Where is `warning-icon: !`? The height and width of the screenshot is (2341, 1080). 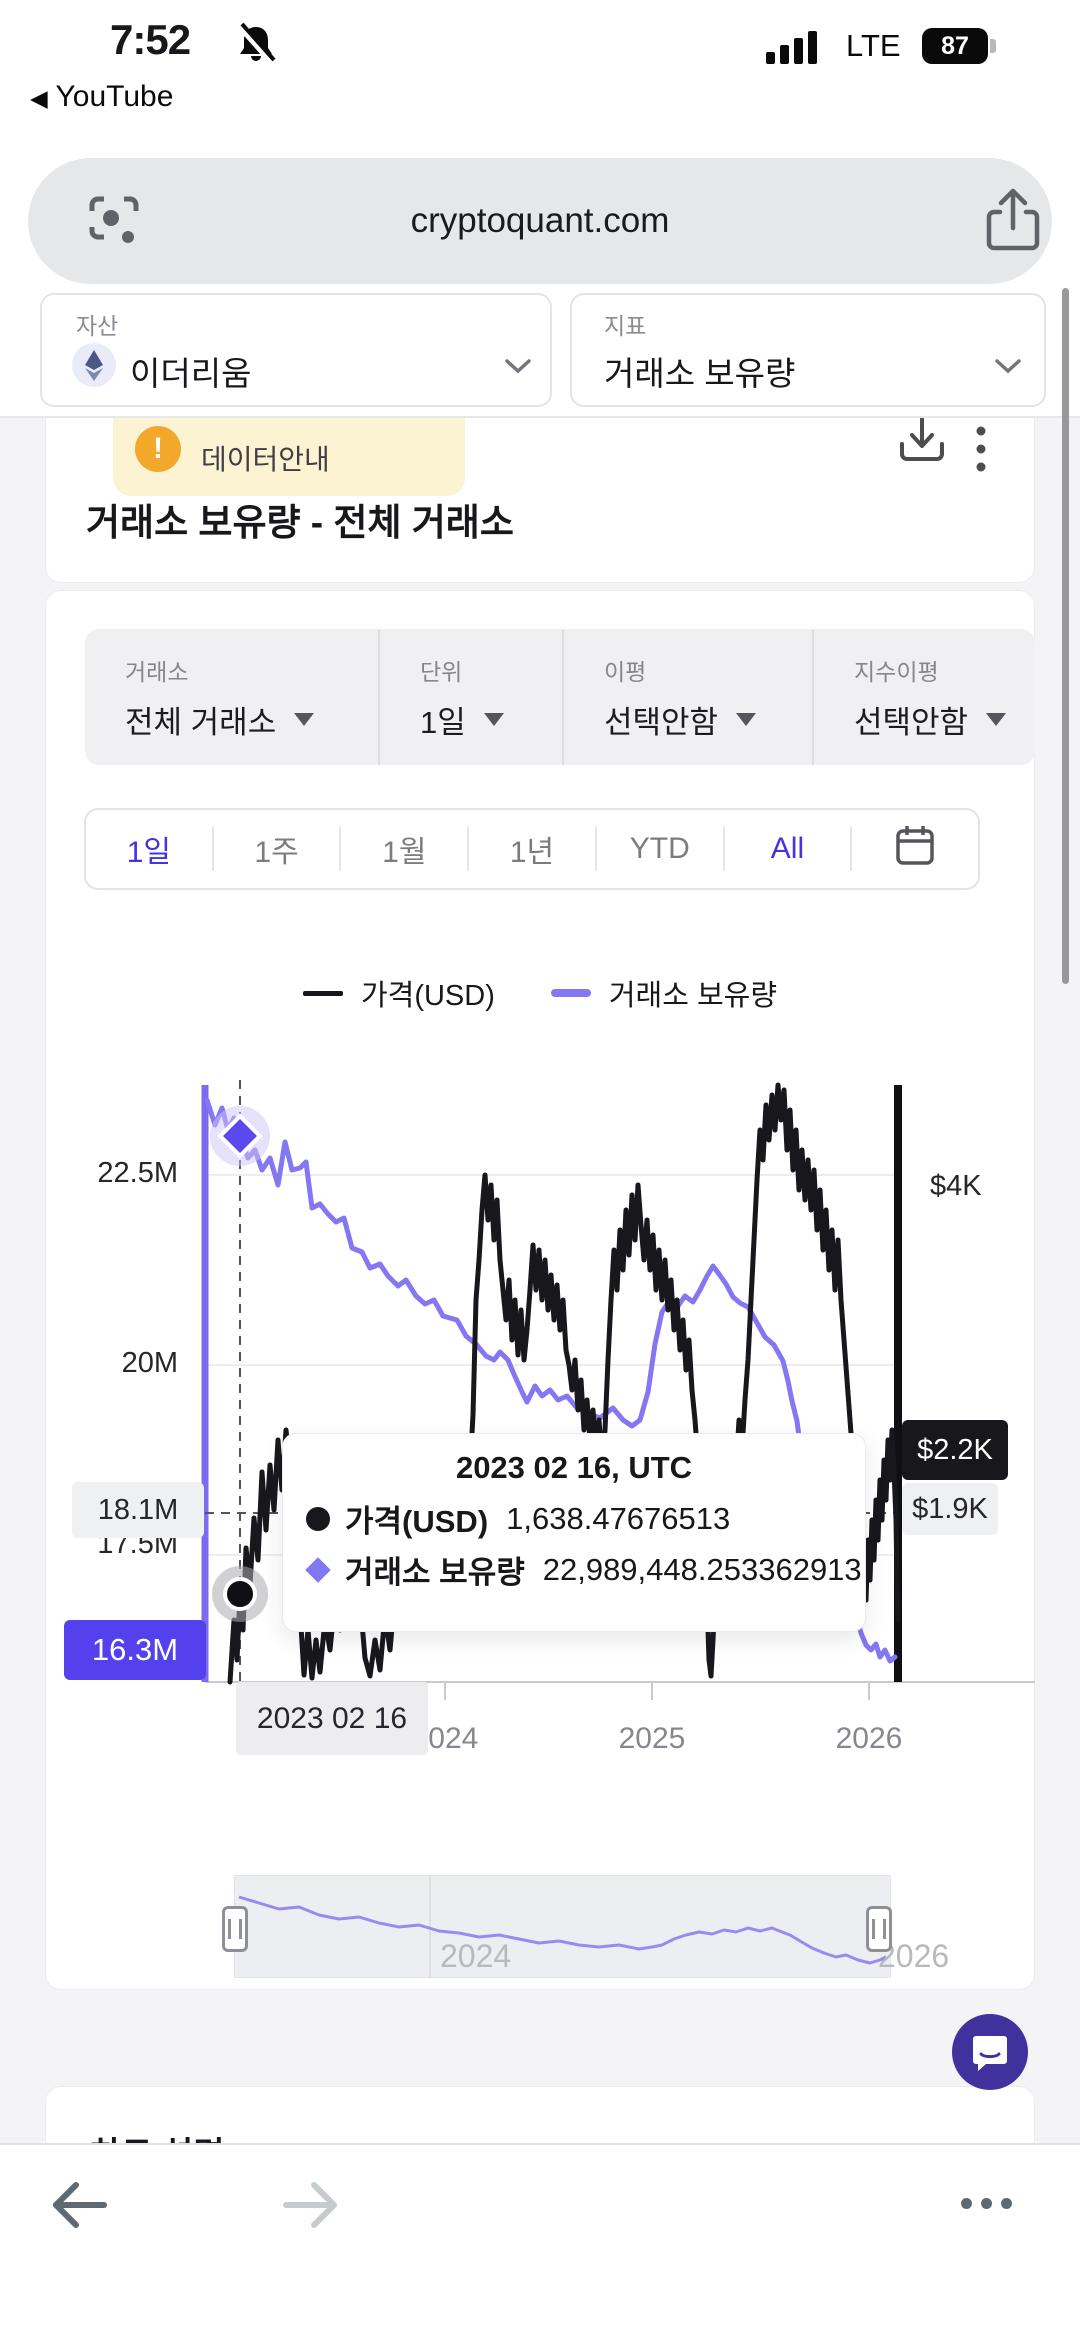
warning-icon: ! is located at coordinates (158, 449).